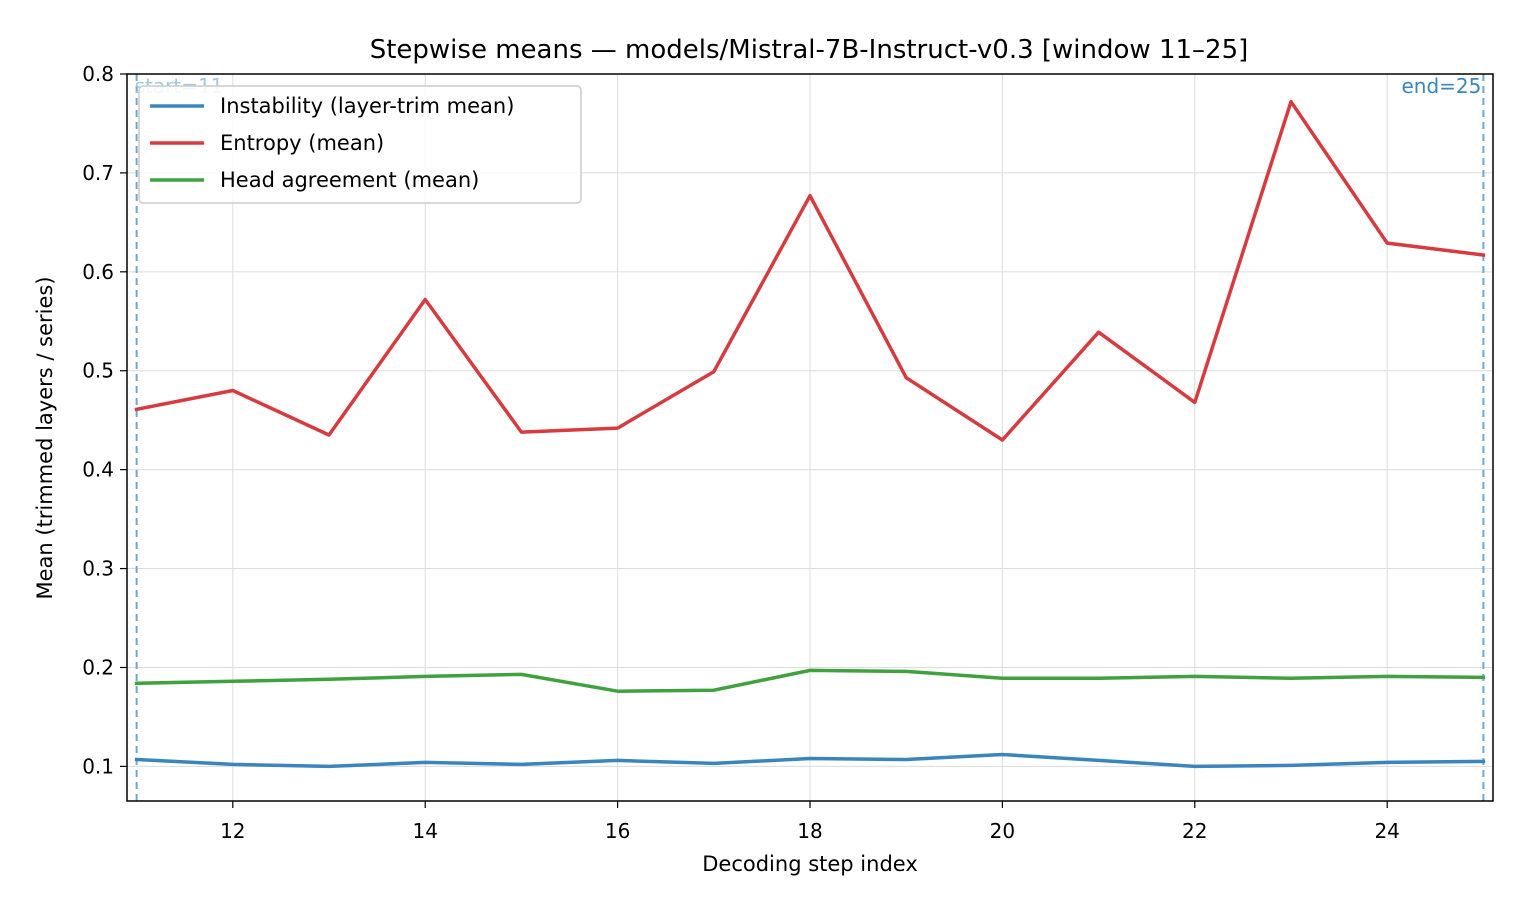  I want to click on x-tick-label: 24, so click(1386, 831).